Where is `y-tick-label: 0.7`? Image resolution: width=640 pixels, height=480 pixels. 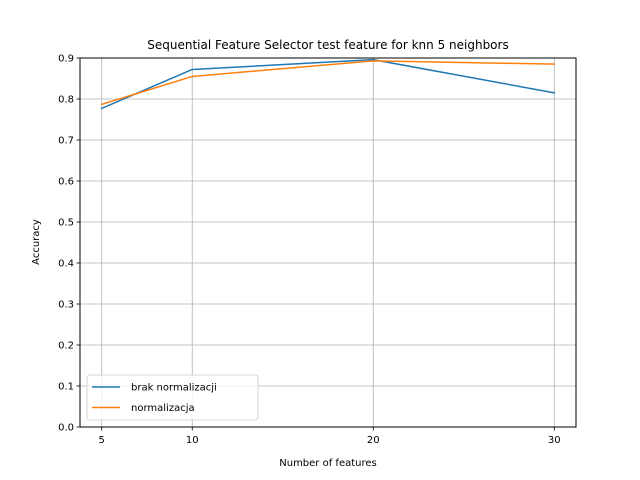
y-tick-label: 0.7 is located at coordinates (66, 141).